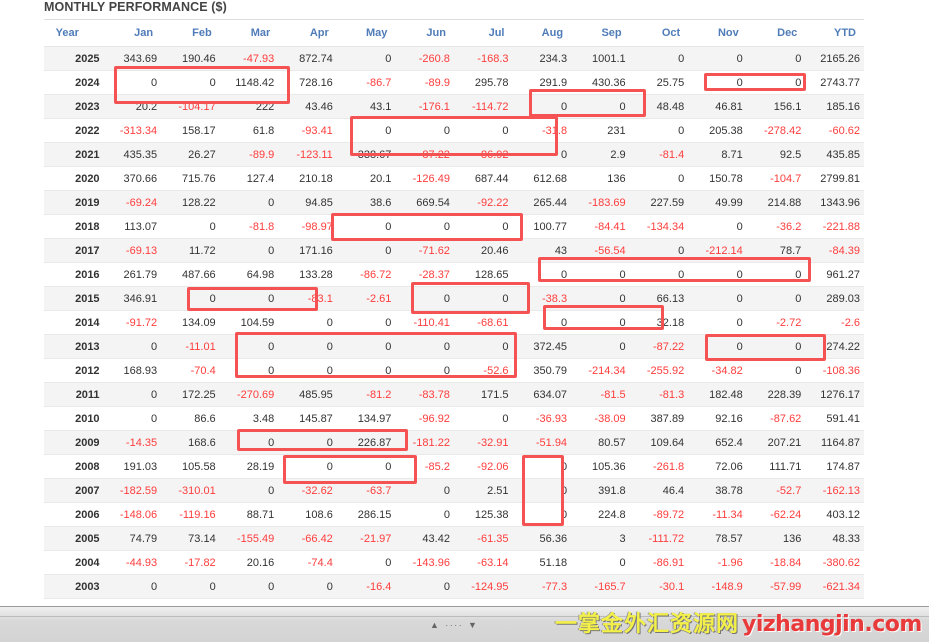 The width and height of the screenshot is (929, 642). What do you see at coordinates (424, 418) in the screenshot?
I see `month-cell: -96.92` at bounding box center [424, 418].